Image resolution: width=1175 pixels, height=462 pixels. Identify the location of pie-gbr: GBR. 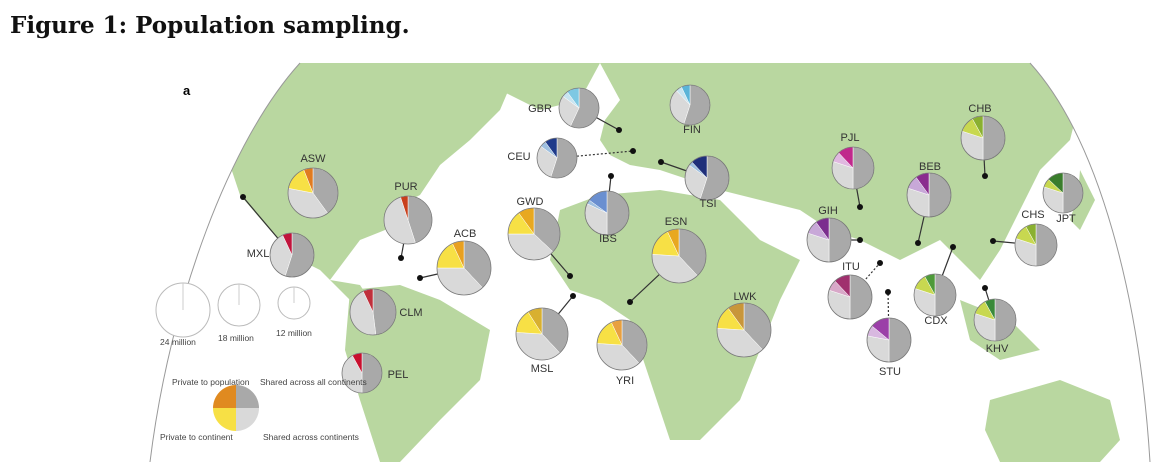
(564, 108).